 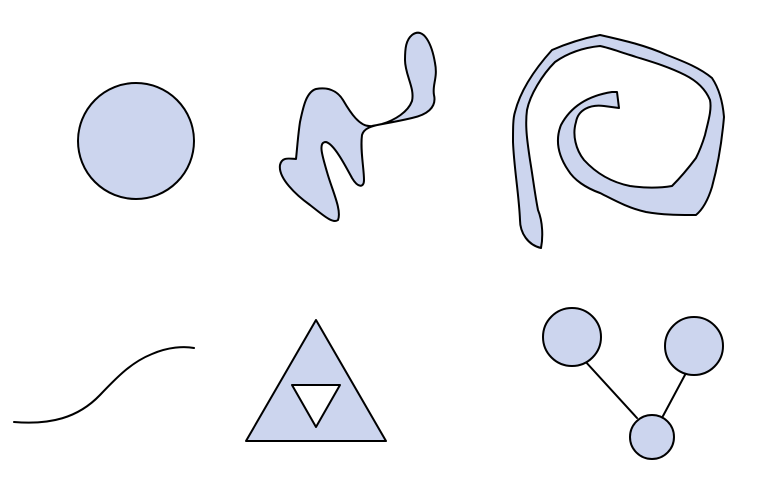 What do you see at coordinates (572, 337) in the screenshot?
I see `graph-node-top-left` at bounding box center [572, 337].